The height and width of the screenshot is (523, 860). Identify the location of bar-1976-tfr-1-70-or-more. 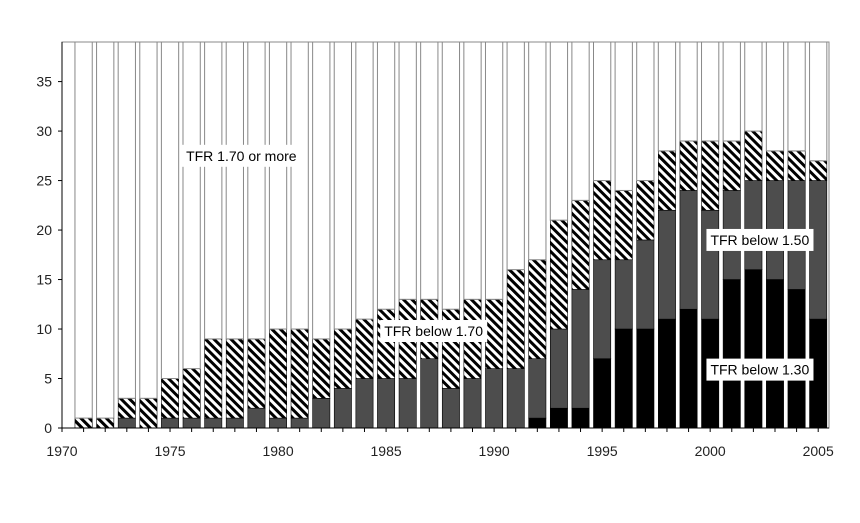
(191, 205).